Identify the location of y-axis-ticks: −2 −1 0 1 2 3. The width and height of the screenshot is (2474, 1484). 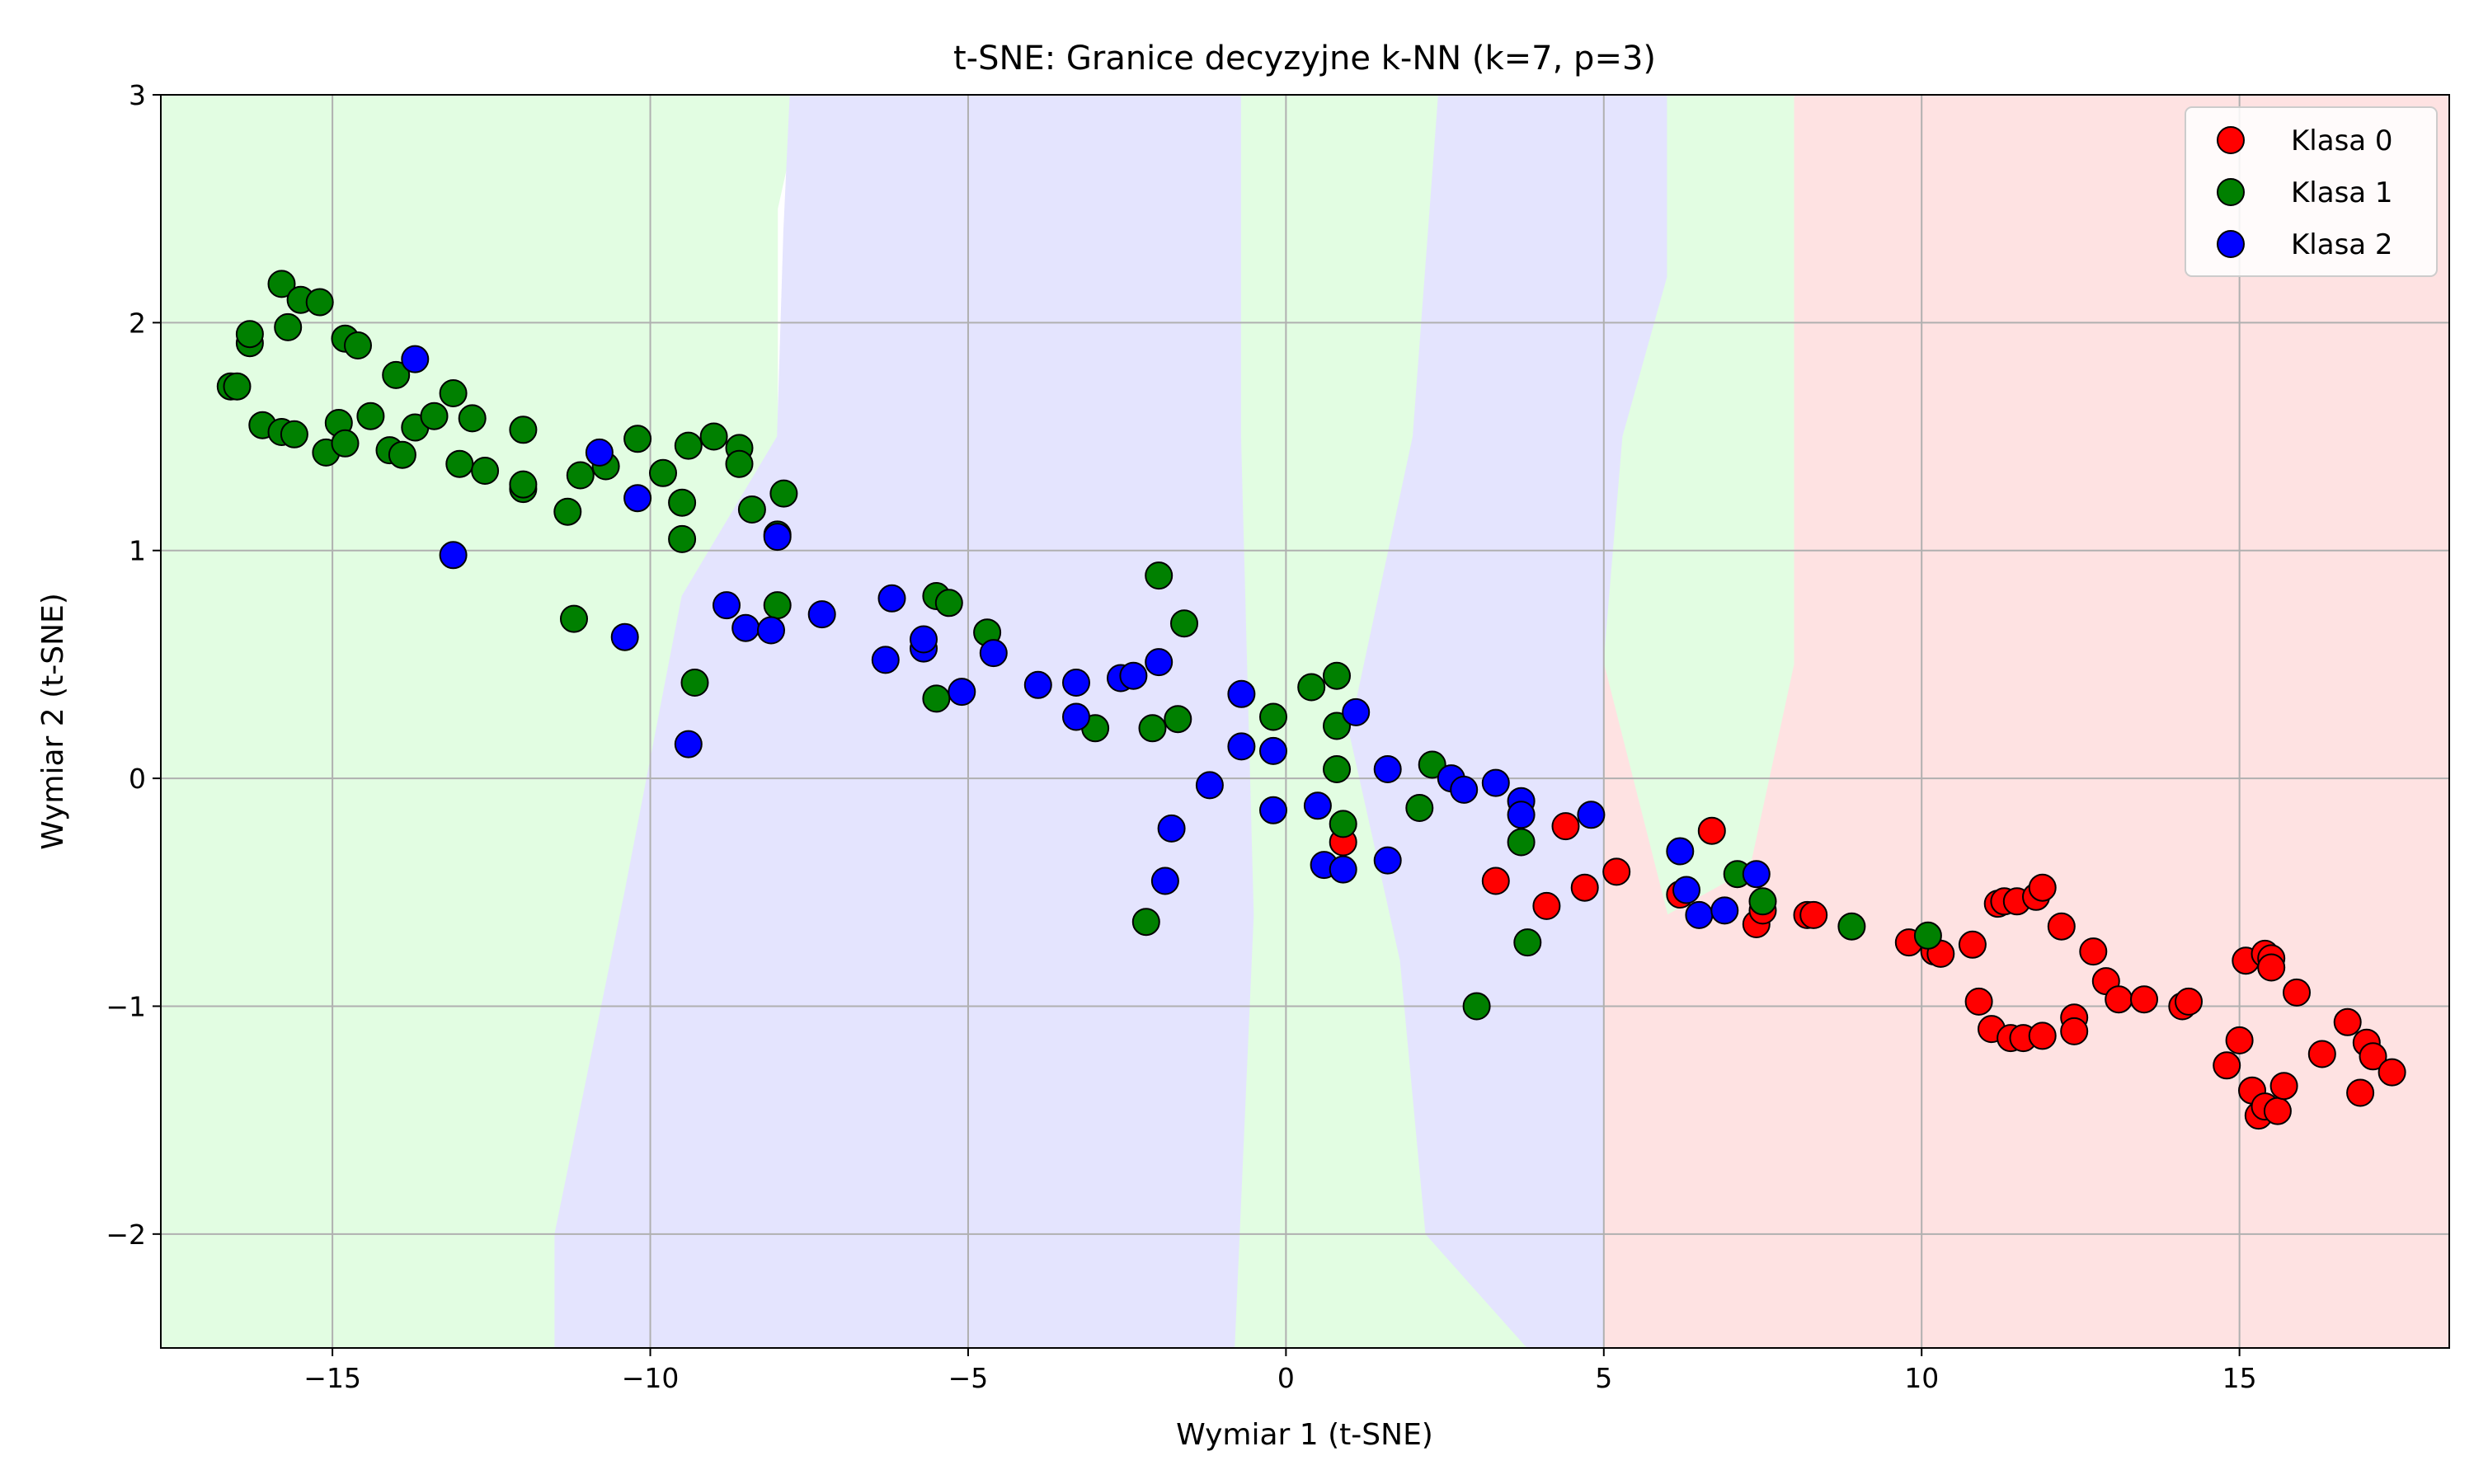
(133, 665).